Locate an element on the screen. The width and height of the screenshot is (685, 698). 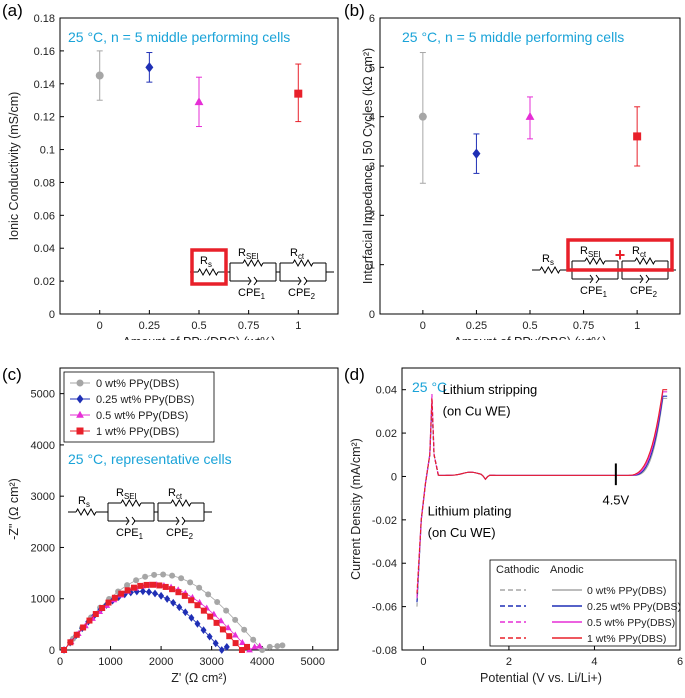
y-axis-label: Ionic Conductivity (mS/cm) is located at coordinates (14, 166).